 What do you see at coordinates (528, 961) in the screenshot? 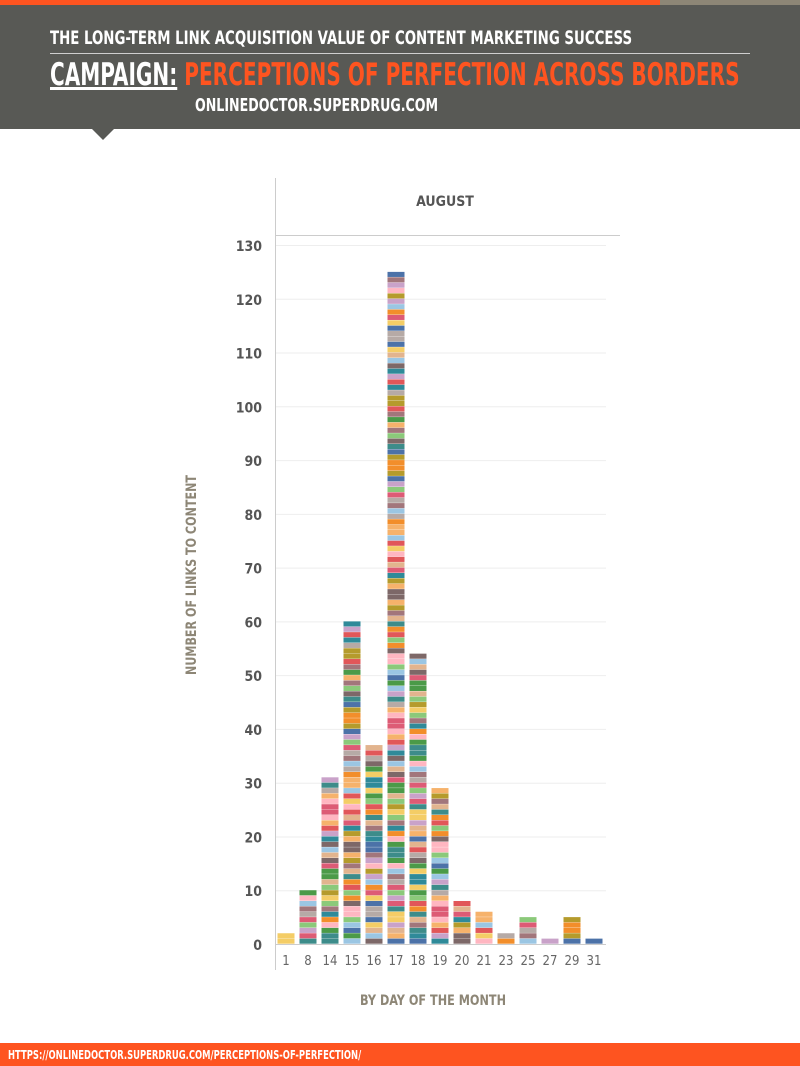
I see `x-tick-label: 25` at bounding box center [528, 961].